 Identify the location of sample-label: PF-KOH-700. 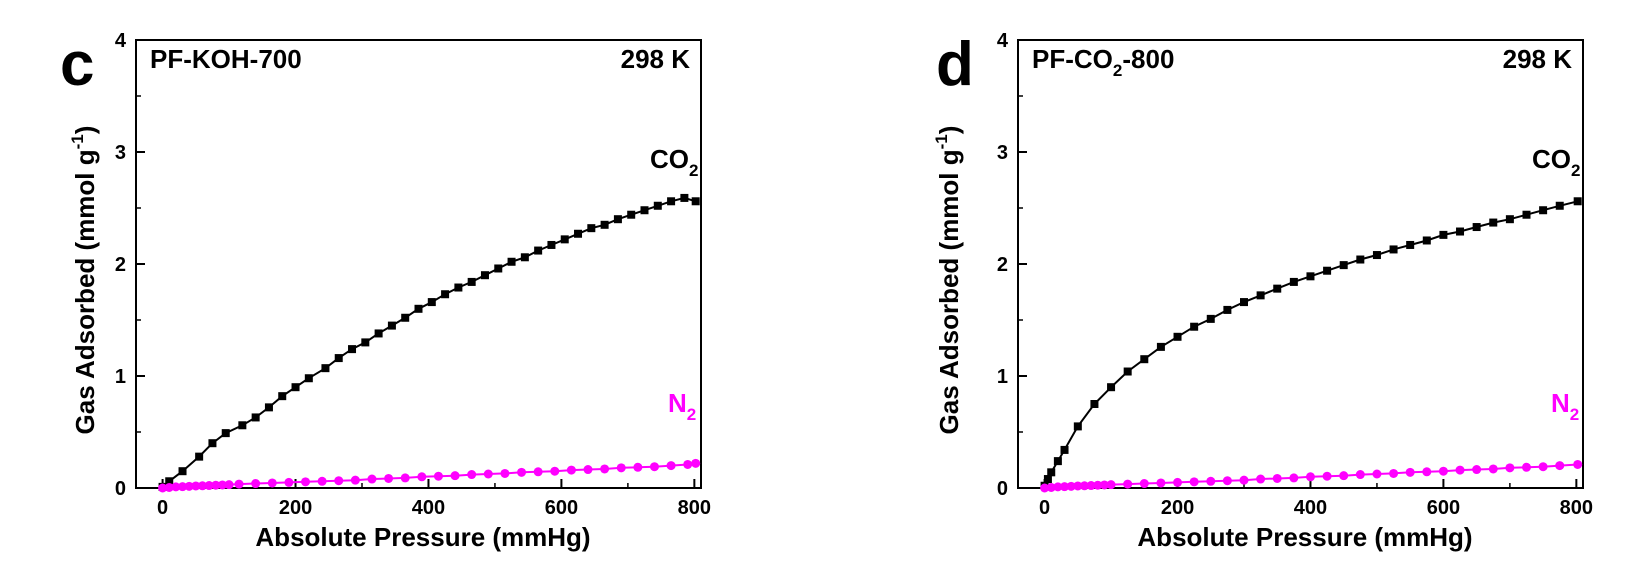
(226, 59).